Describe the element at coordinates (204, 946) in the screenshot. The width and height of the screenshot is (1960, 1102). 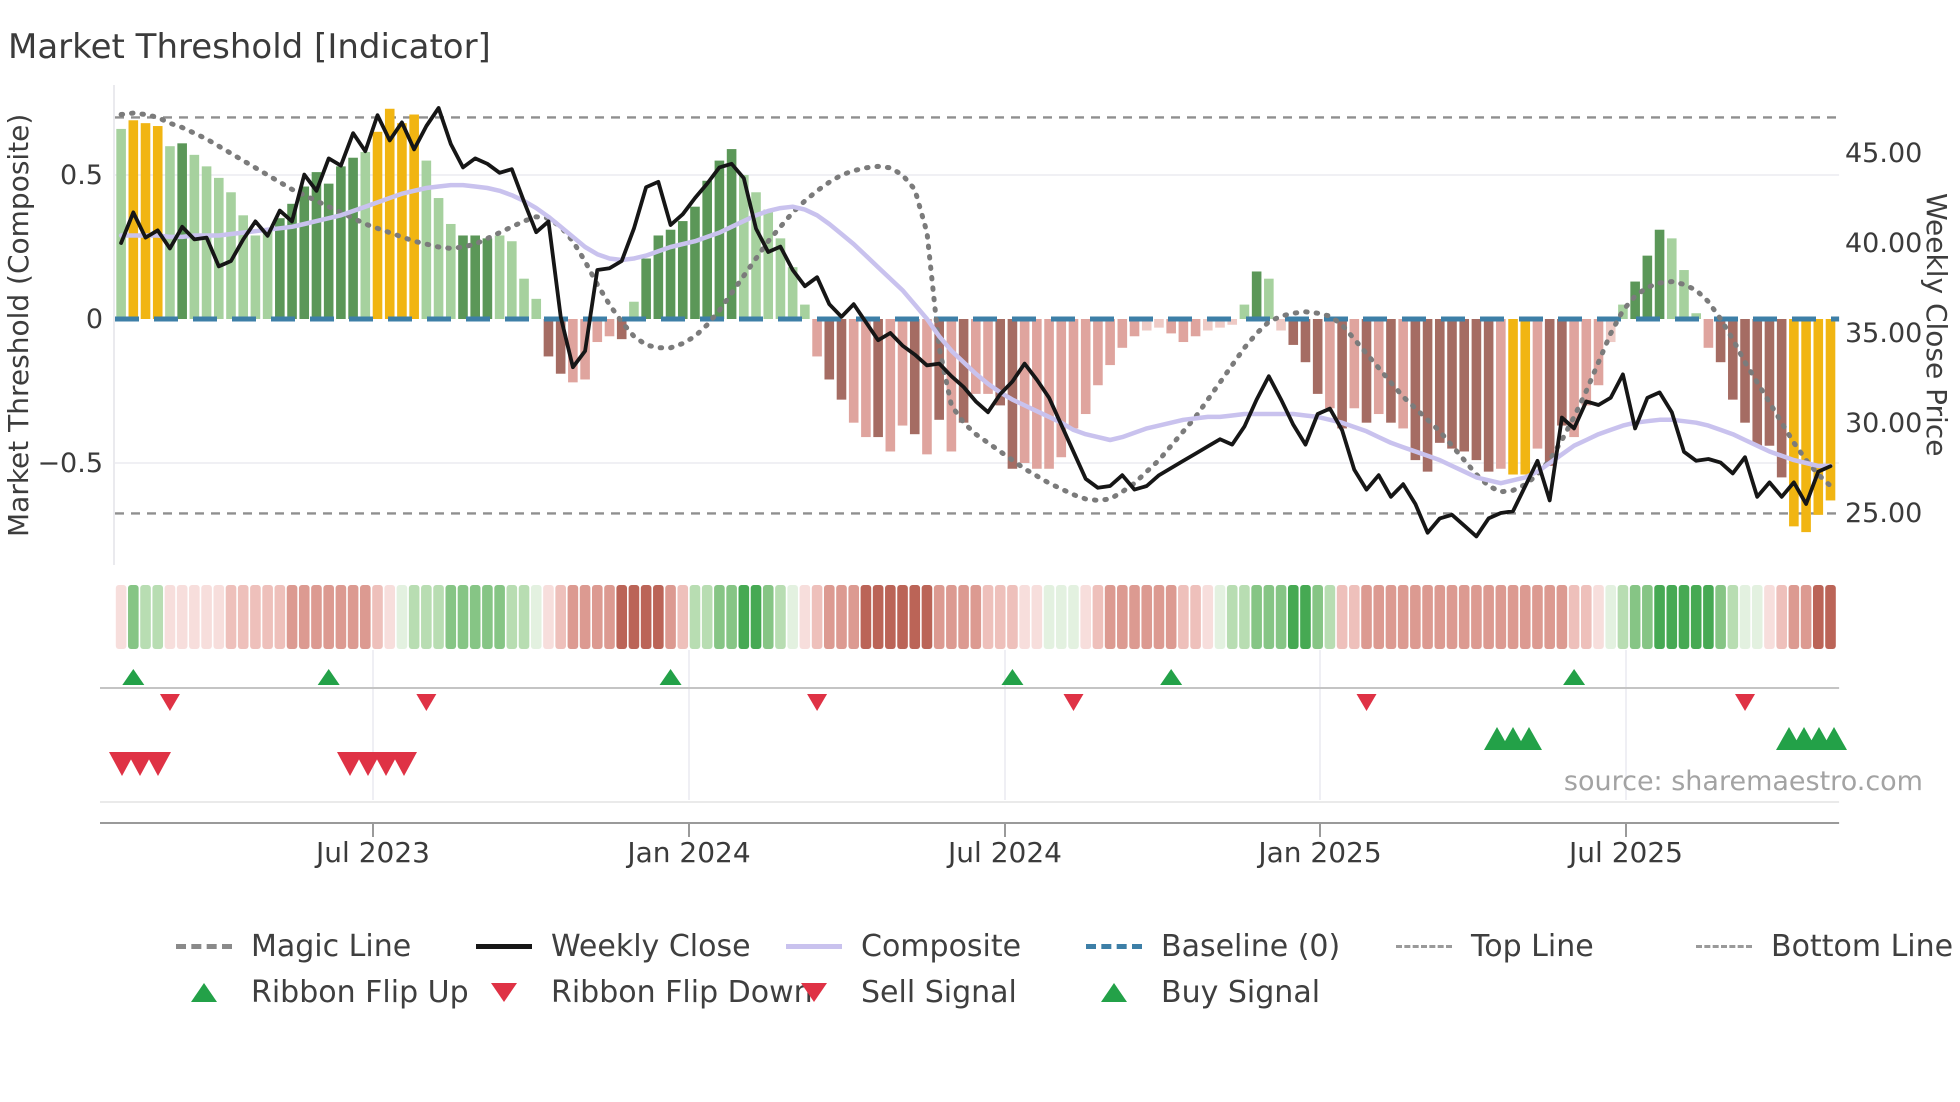
I see `magic-dash-swatch` at that location.